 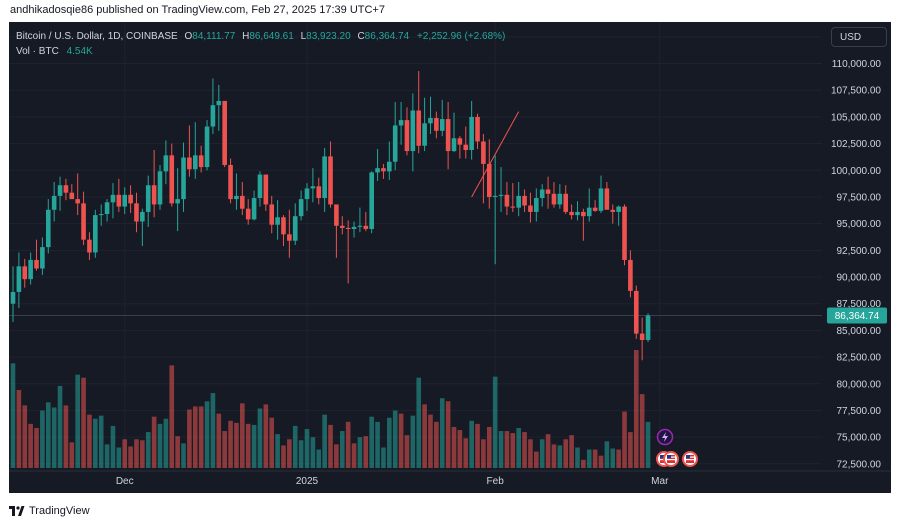 What do you see at coordinates (859, 37) in the screenshot?
I see `currency-button: USD` at bounding box center [859, 37].